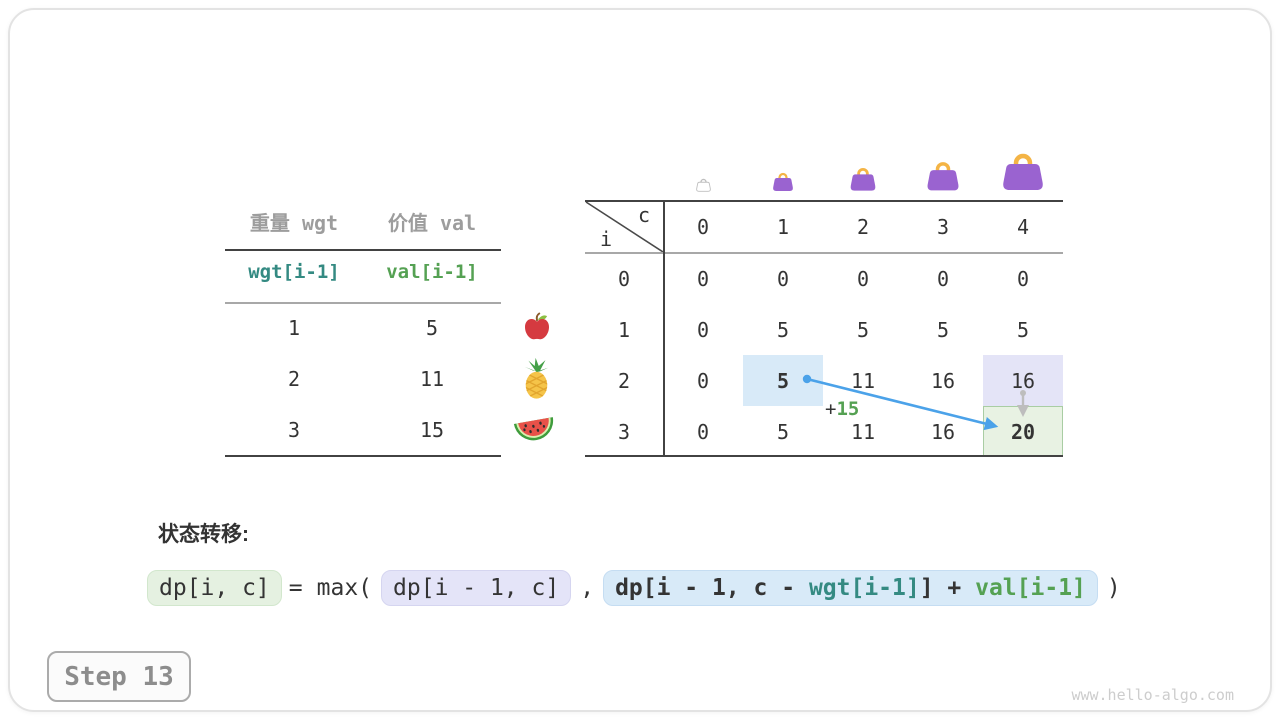  Describe the element at coordinates (1023, 278) in the screenshot. I see `dp-cell-0-4: 0` at that location.